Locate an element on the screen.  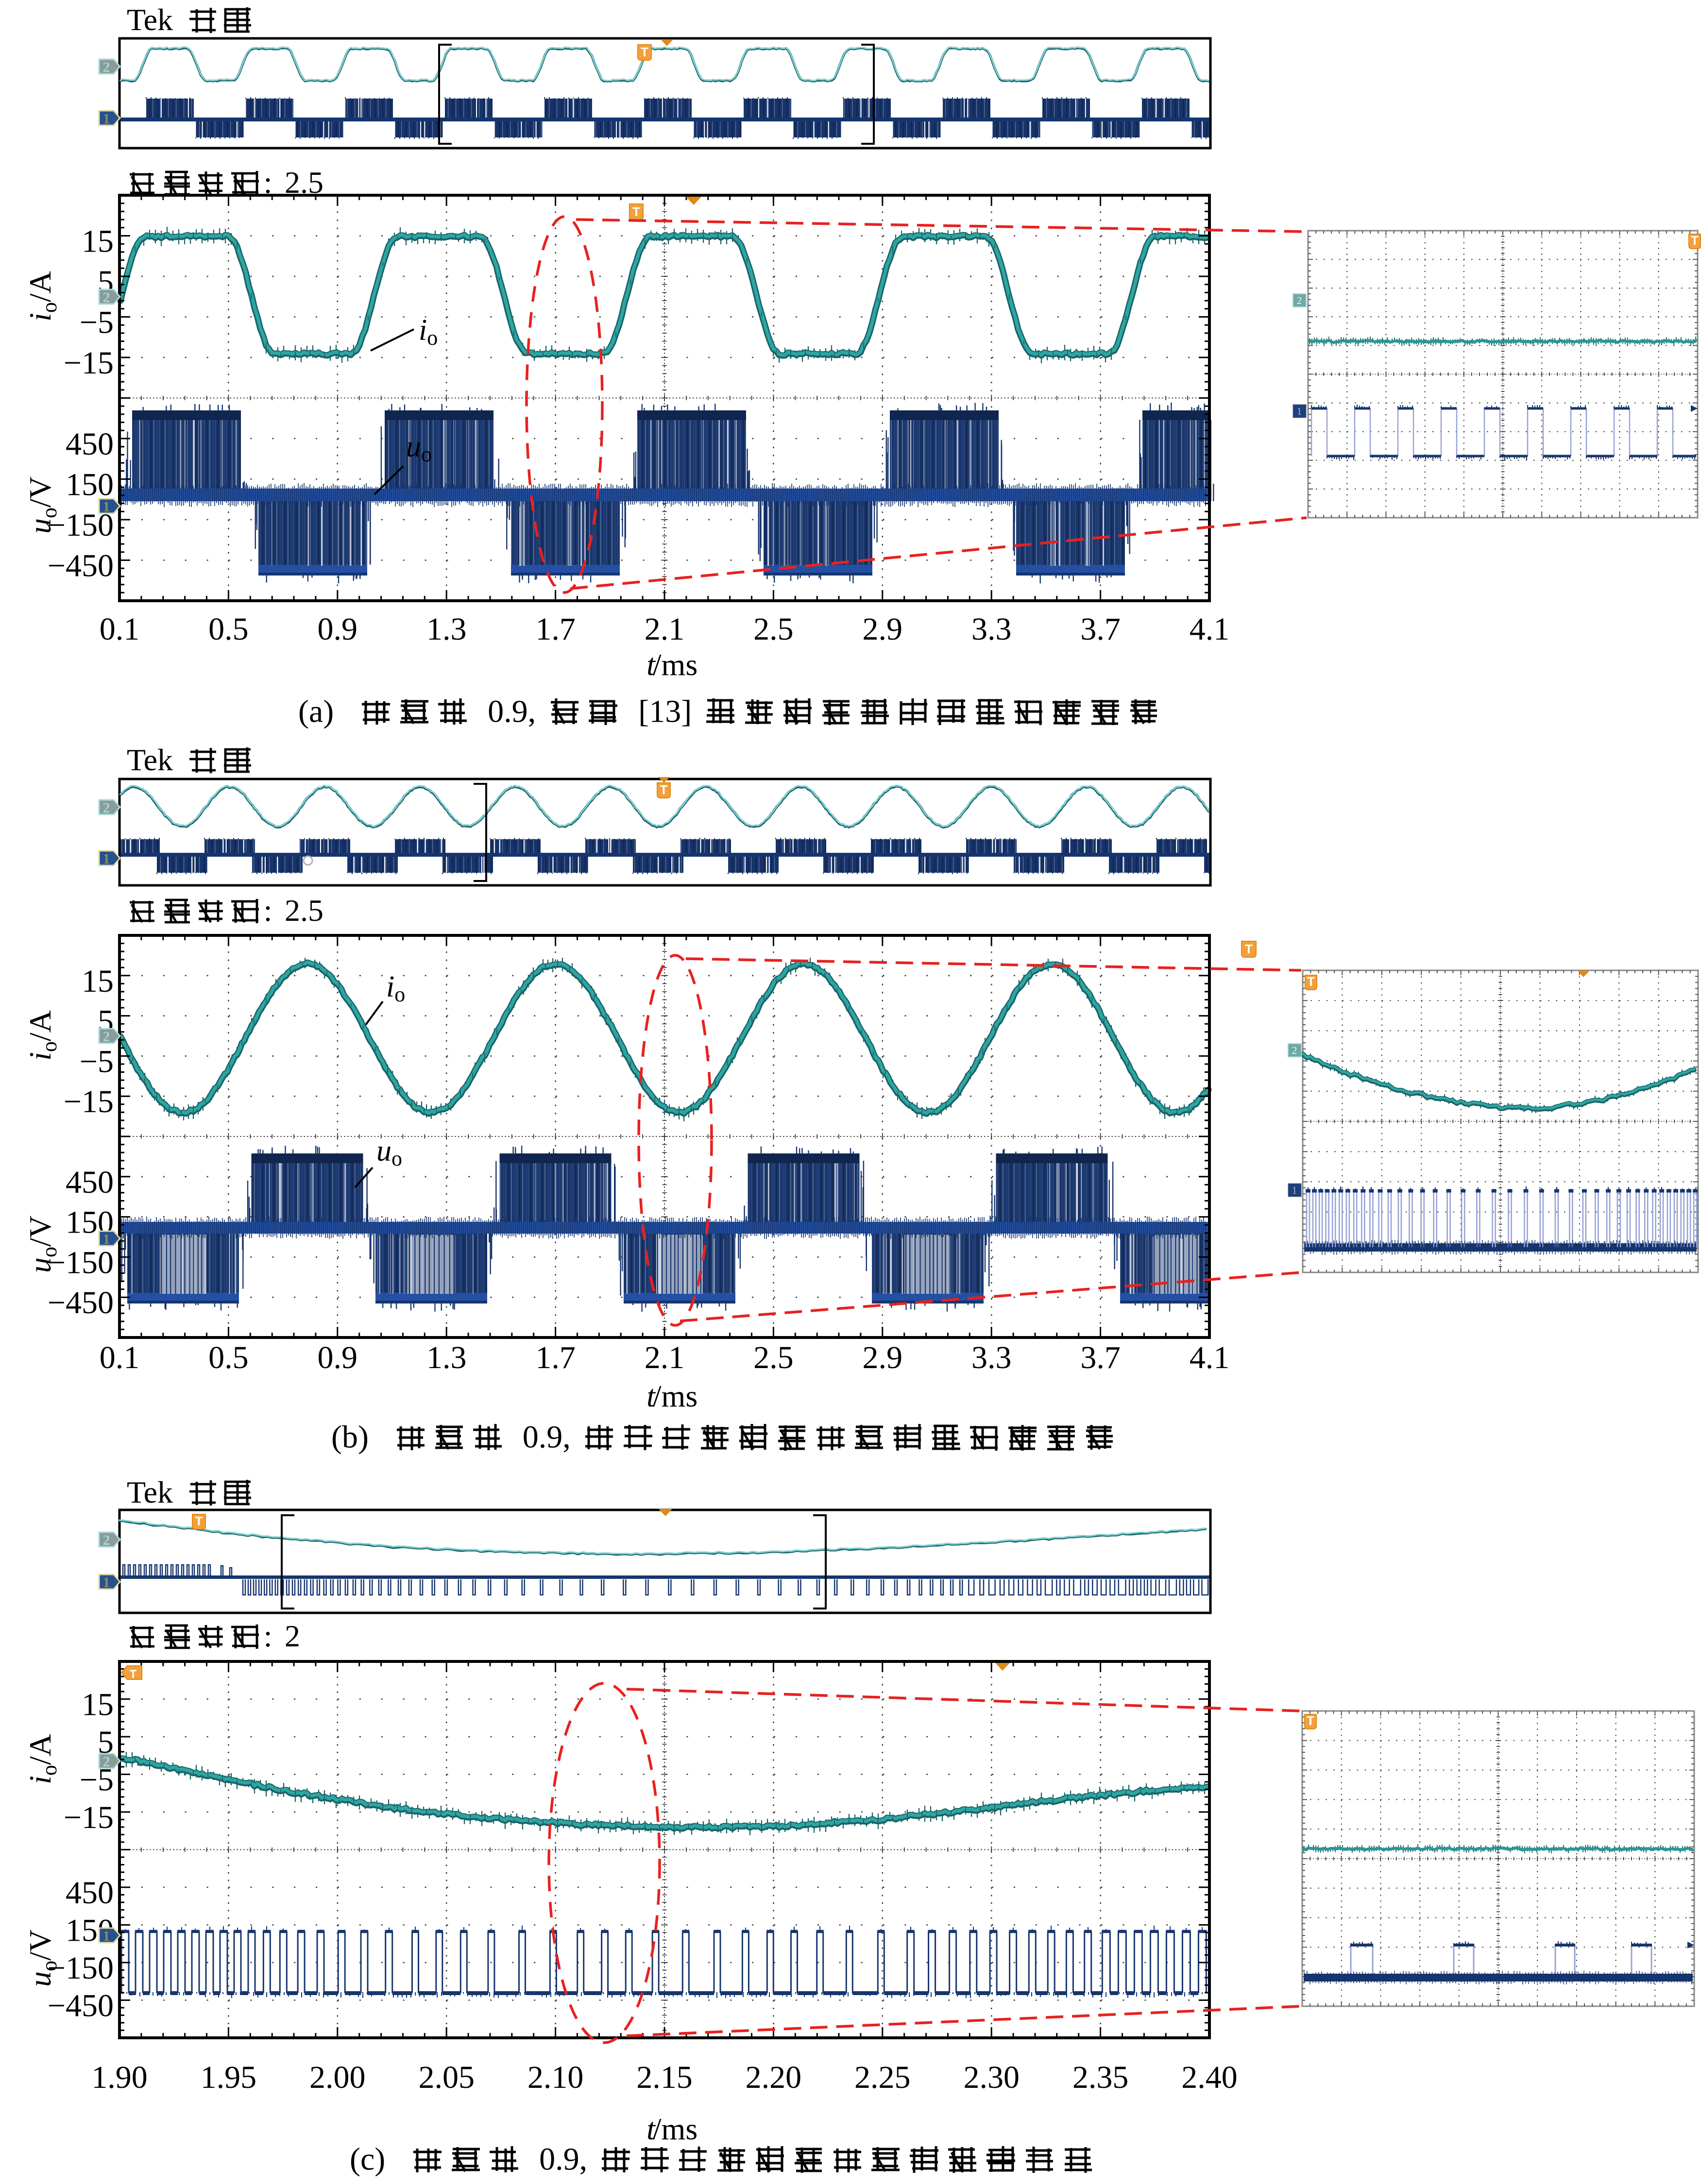
svg-text: 2.05 is located at coordinates (446, 2077).